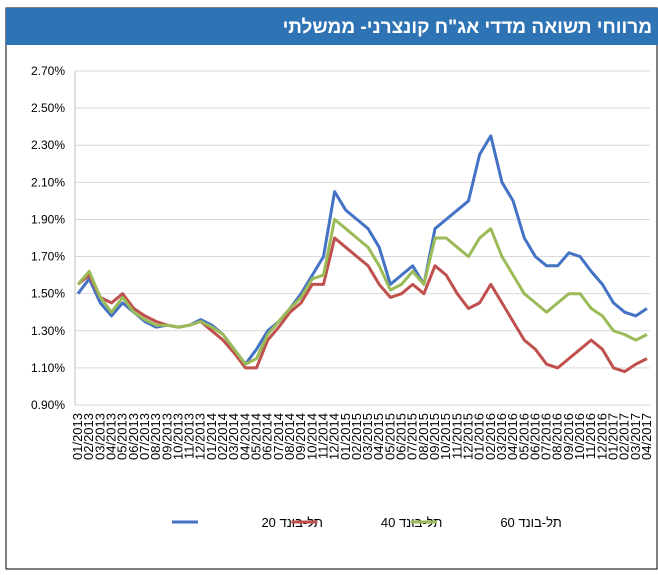  I want to click on x-tick-label: 02/2013, so click(88, 436).